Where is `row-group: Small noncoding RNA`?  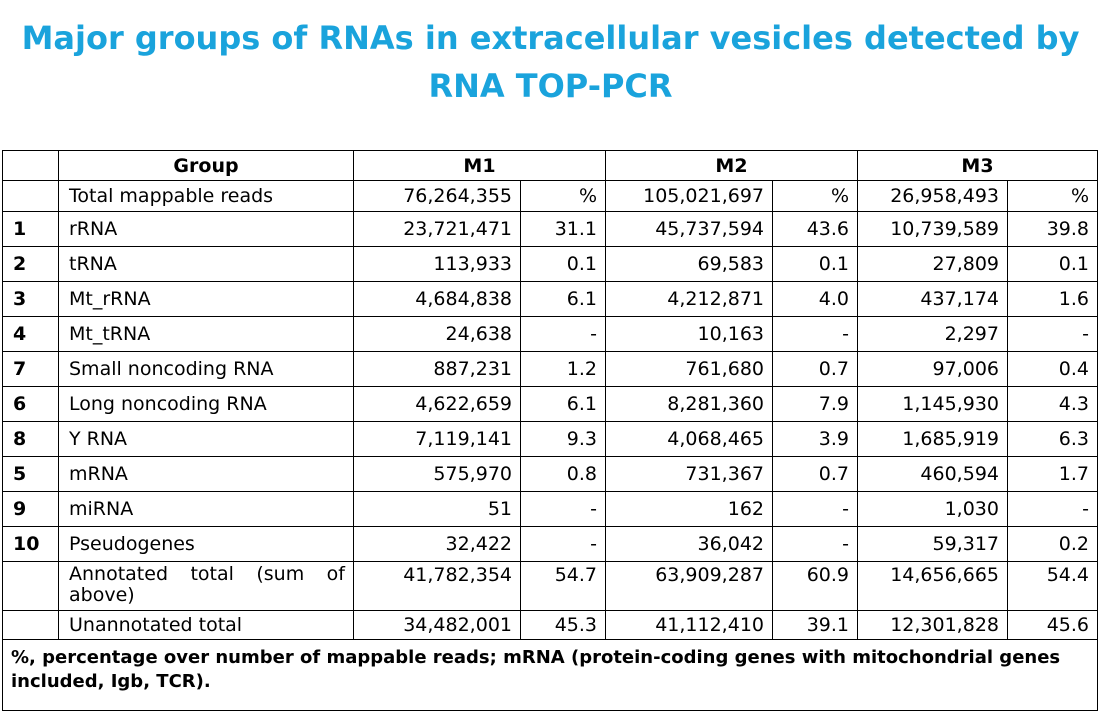
row-group: Small noncoding RNA is located at coordinates (206, 369).